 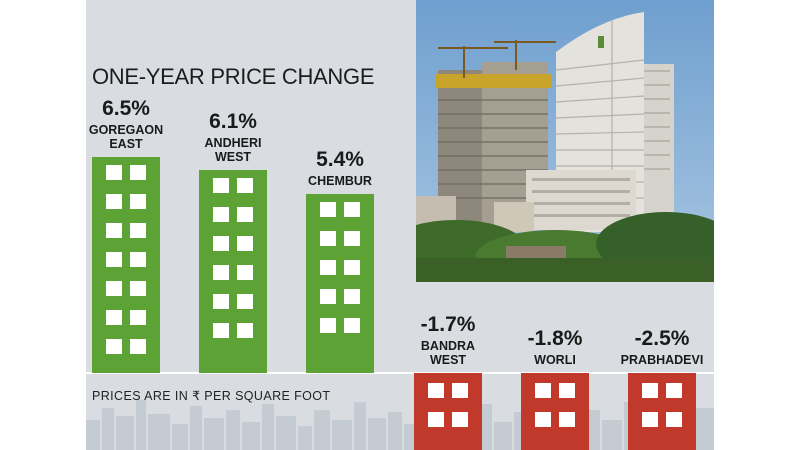 What do you see at coordinates (555, 411) in the screenshot?
I see `bar-worli` at bounding box center [555, 411].